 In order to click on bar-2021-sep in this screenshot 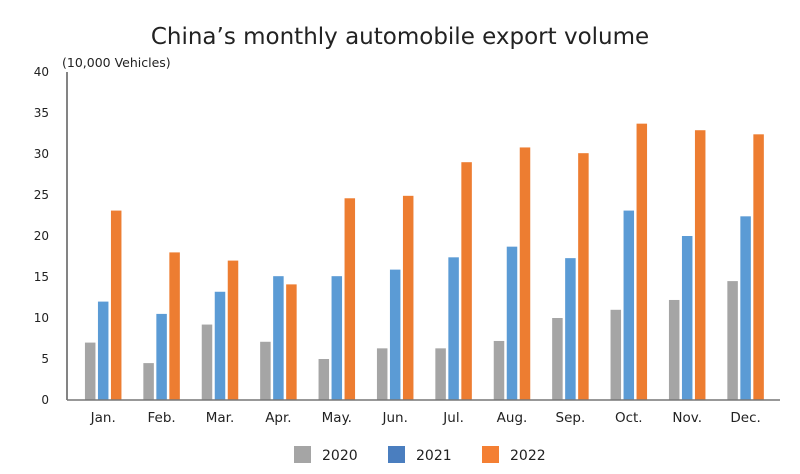, I will do `click(570, 329)`.